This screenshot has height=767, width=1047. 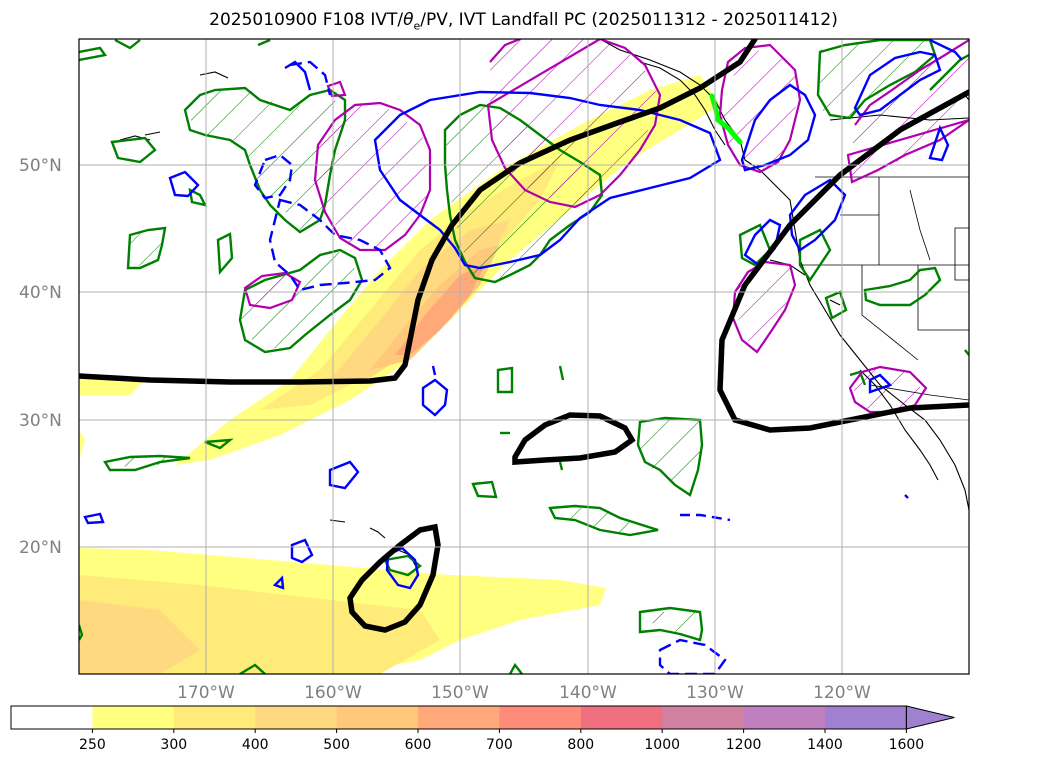 I want to click on colorbar: 250 300 400 500 600 700 800 1000 1200 1400 1600, so click(x=482, y=729).